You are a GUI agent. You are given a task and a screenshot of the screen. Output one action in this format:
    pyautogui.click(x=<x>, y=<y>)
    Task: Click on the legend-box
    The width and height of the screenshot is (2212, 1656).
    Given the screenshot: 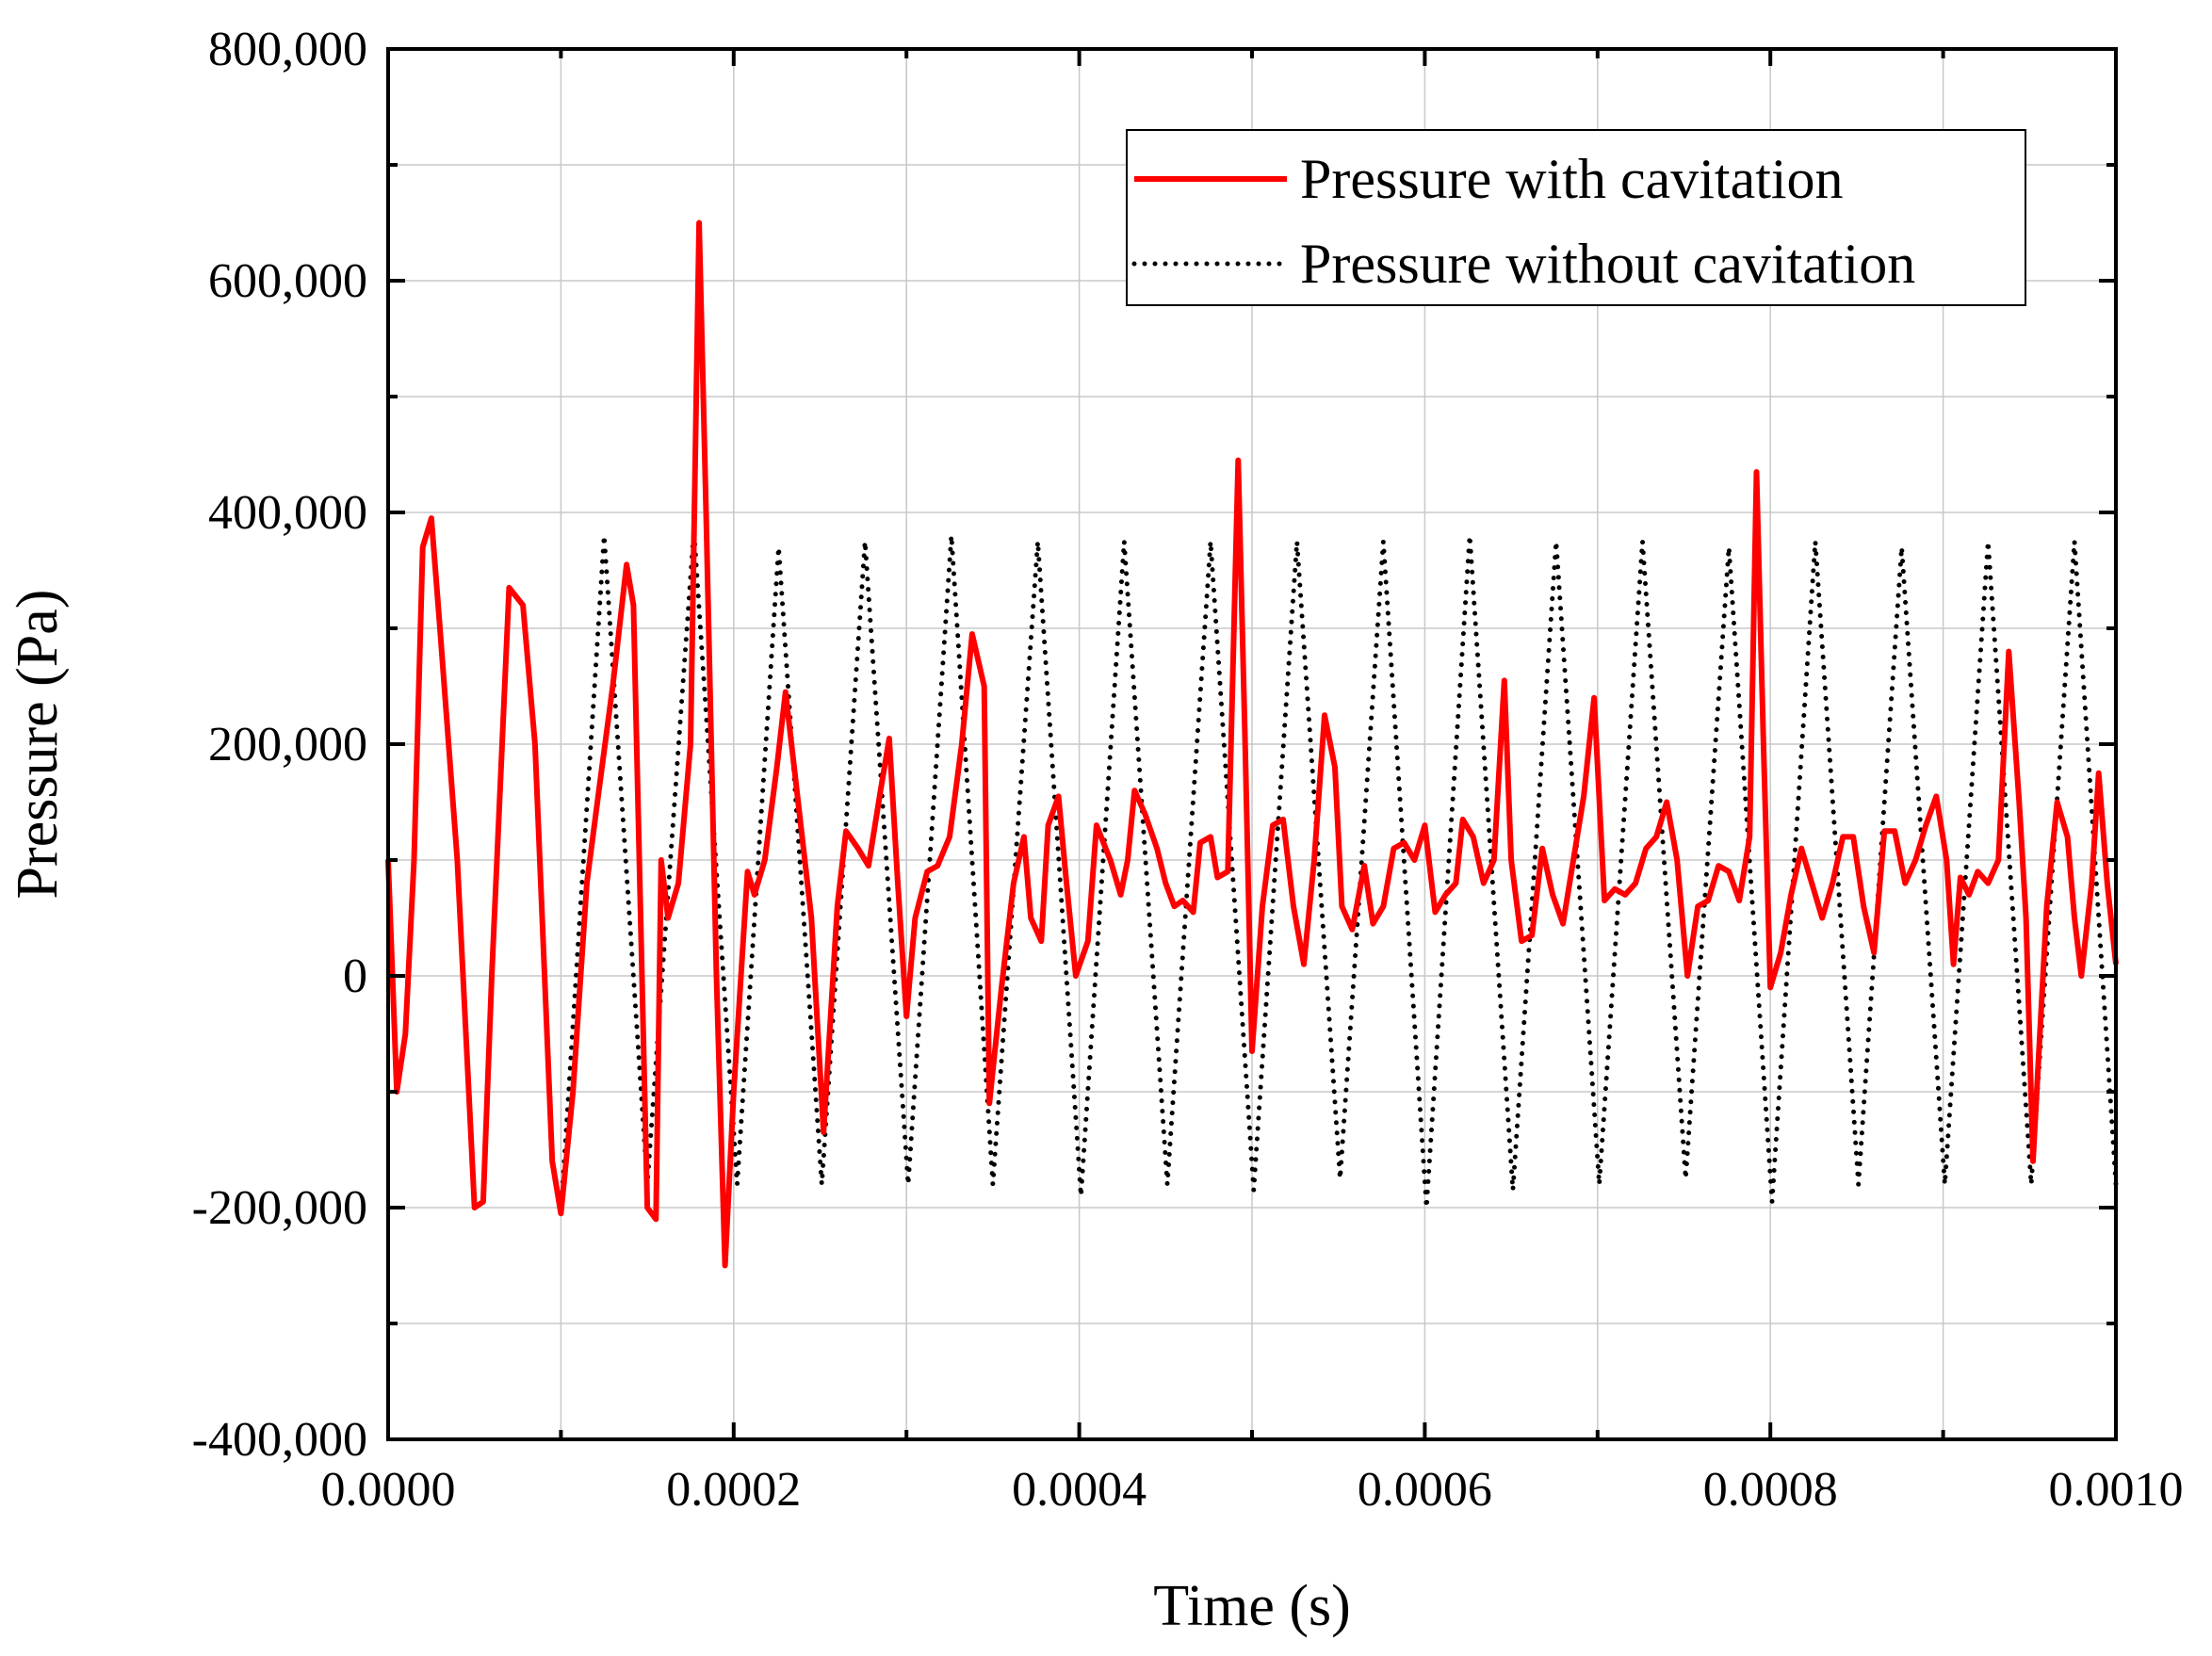 What is the action you would take?
    pyautogui.click(x=1576, y=217)
    